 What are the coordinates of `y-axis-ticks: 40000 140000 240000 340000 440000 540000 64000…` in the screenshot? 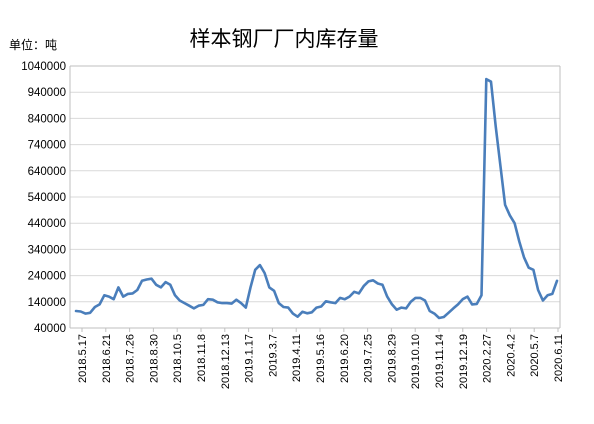 It's located at (43, 198).